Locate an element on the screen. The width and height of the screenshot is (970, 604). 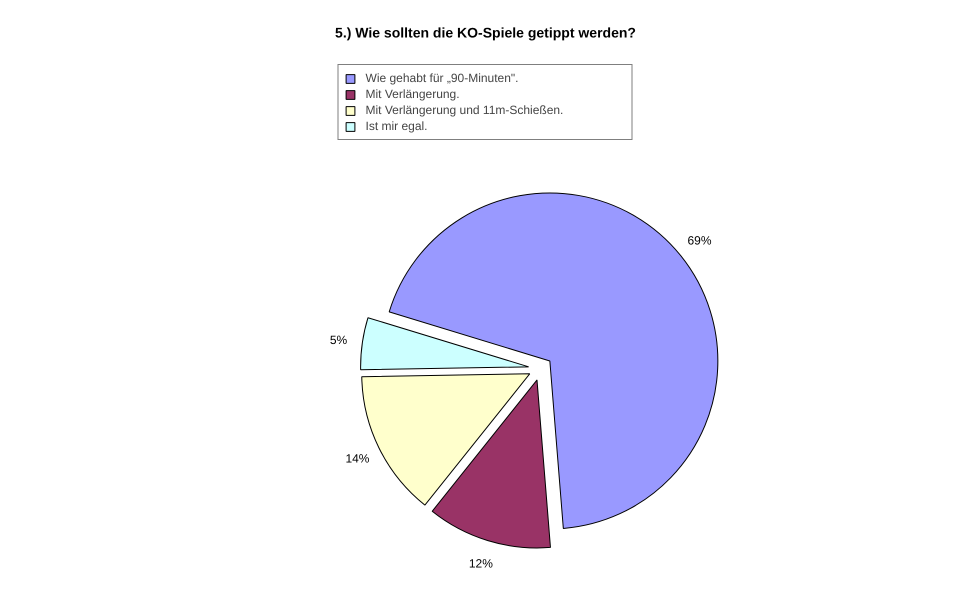
data-label: 69% is located at coordinates (699, 241).